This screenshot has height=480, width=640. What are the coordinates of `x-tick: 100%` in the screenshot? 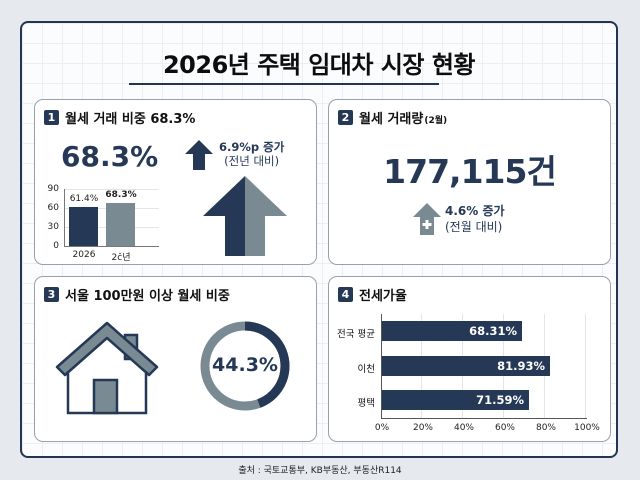 It's located at (587, 428).